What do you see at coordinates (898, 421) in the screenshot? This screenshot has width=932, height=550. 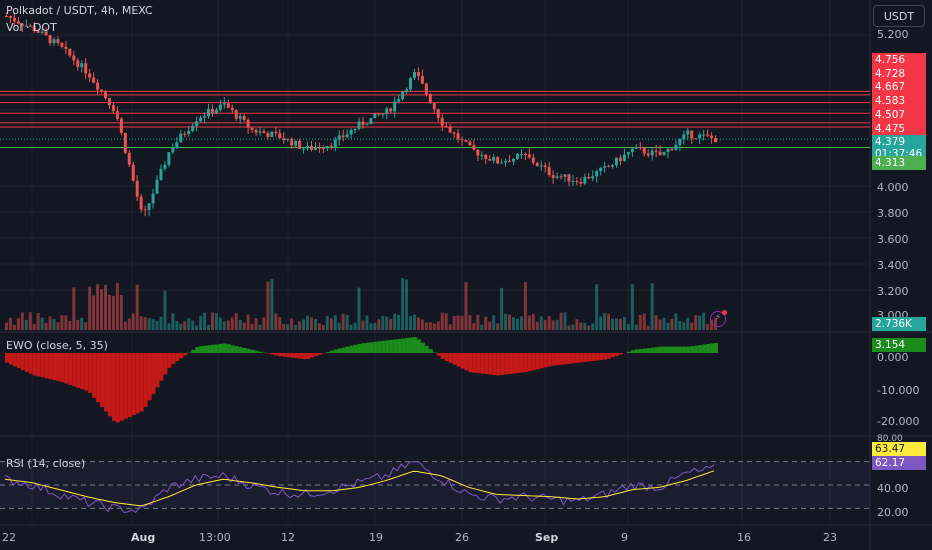 I see `ewo-tick: -20.000` at bounding box center [898, 421].